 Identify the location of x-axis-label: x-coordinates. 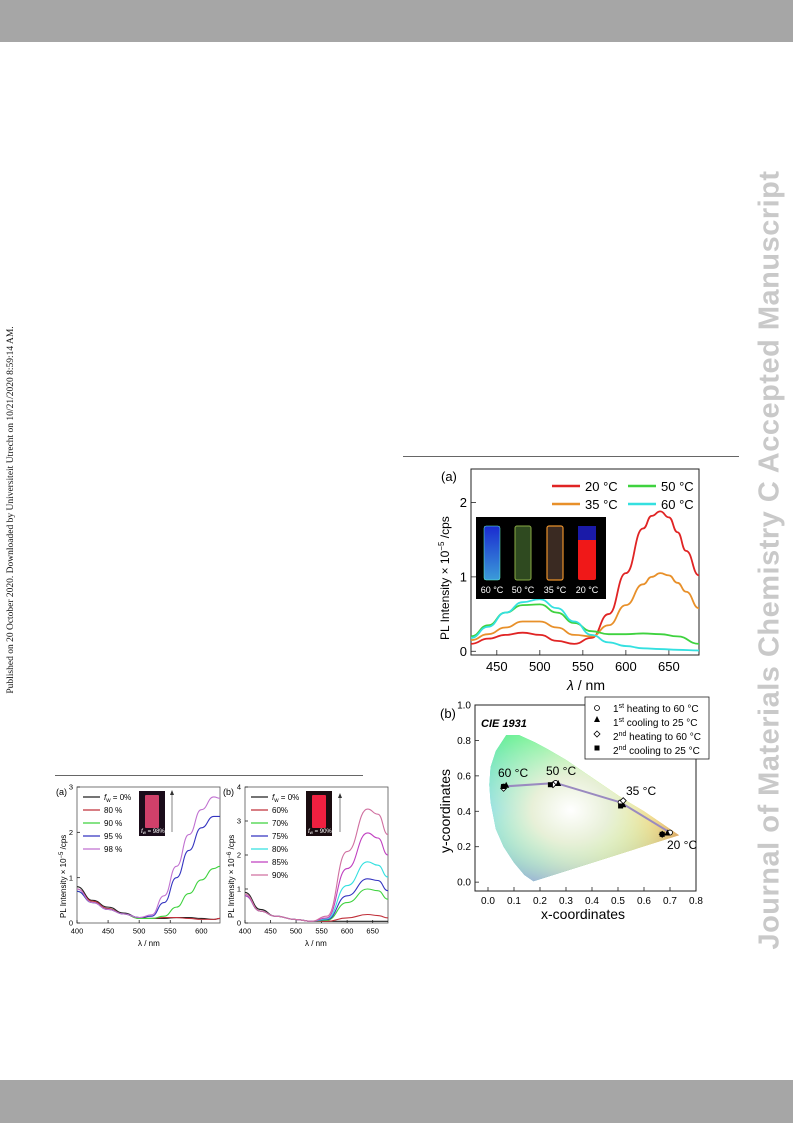
(583, 914).